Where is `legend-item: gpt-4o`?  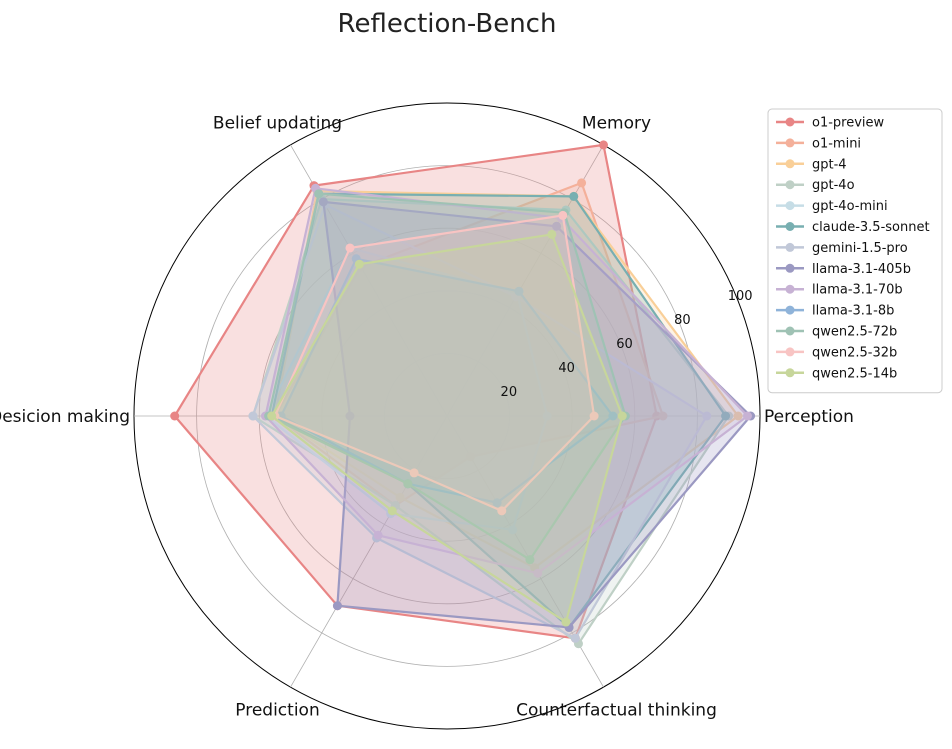 legend-item: gpt-4o is located at coordinates (815, 185).